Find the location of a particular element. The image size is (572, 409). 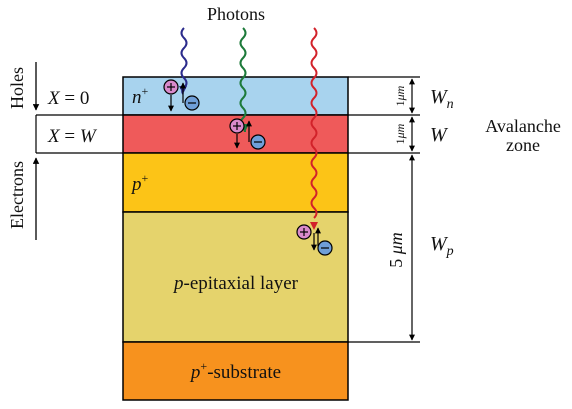

x-w-label: X = W is located at coordinates (72, 136).